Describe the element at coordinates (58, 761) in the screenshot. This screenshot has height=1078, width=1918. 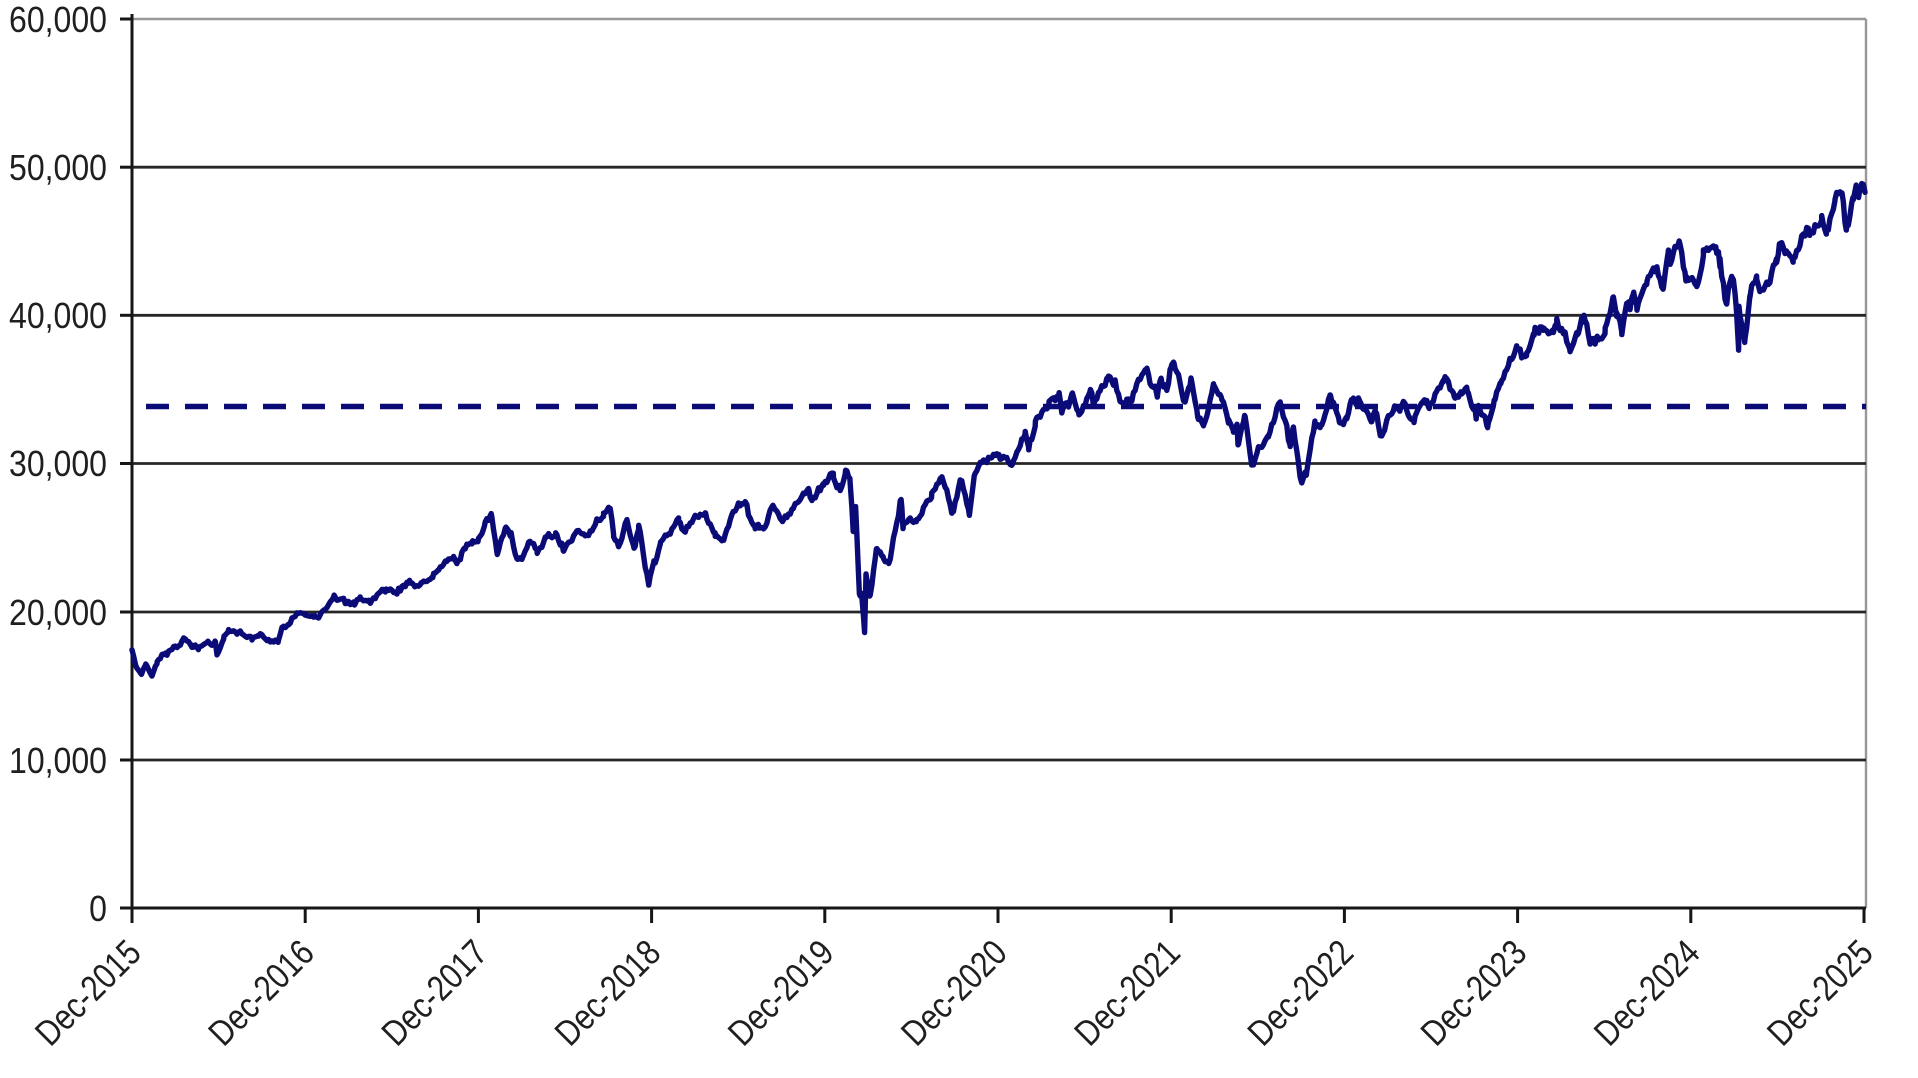
I see `svg-text: 10,000` at that location.